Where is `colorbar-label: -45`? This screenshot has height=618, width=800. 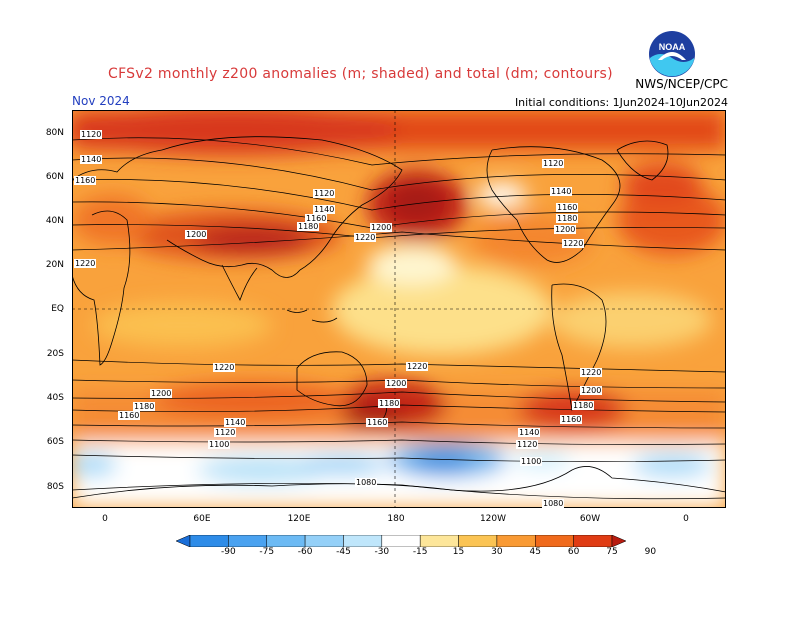
colorbar-label: -45 is located at coordinates (343, 552).